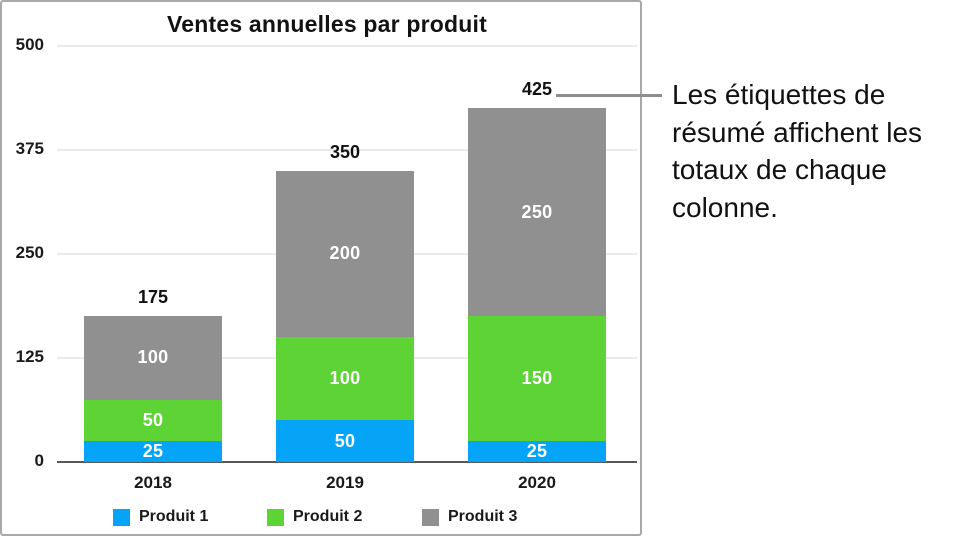 The width and height of the screenshot is (953, 537). What do you see at coordinates (29, 252) in the screenshot?
I see `y-axis-tick-label: 250` at bounding box center [29, 252].